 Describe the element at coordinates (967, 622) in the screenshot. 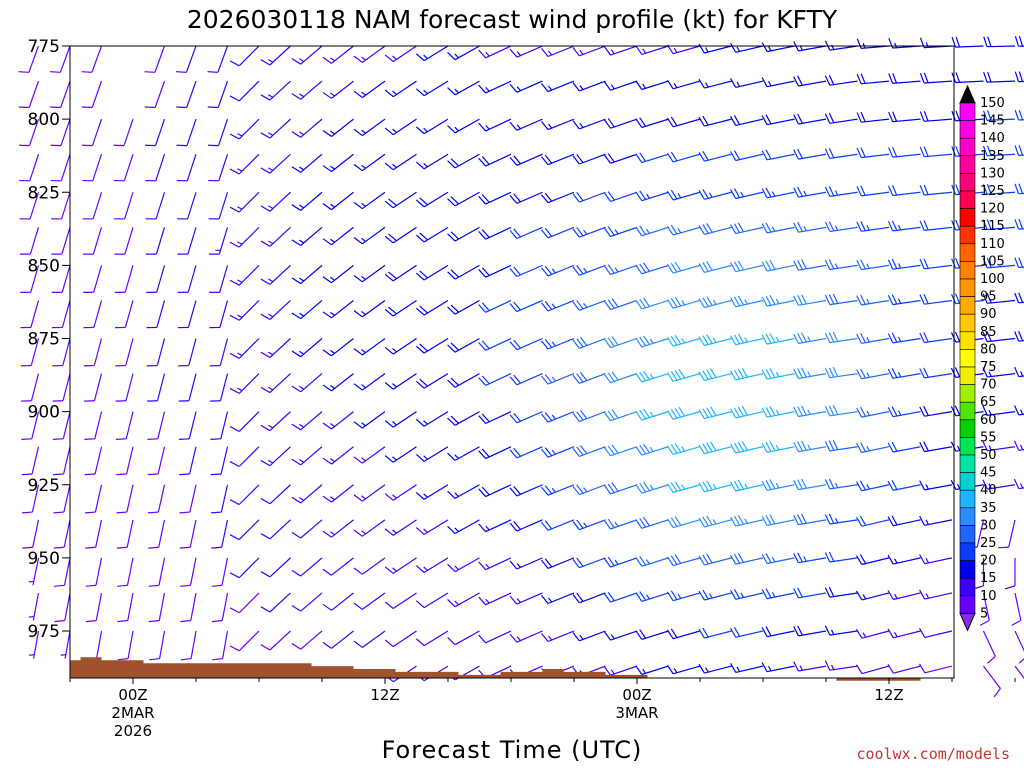

I see `colorbar-bottom-arrow` at that location.